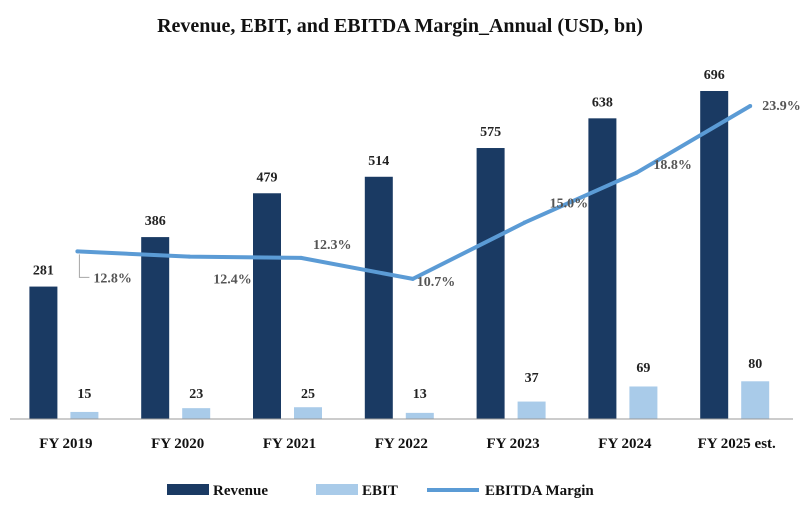  Describe the element at coordinates (240, 491) in the screenshot. I see `legend-label: Revenue` at that location.